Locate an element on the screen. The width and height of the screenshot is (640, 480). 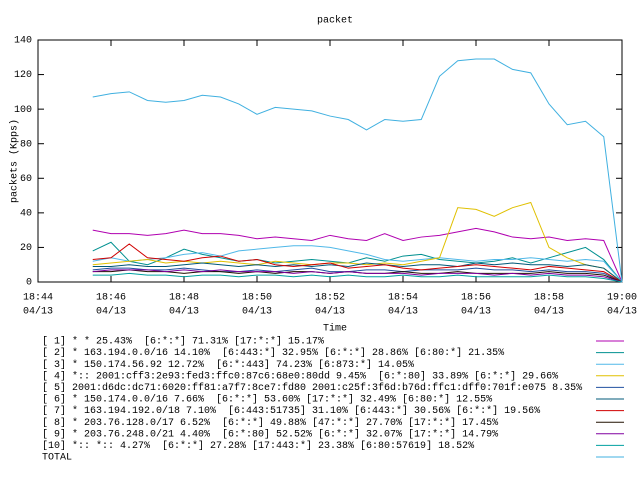
legend-label: TOTAL is located at coordinates (57, 458).